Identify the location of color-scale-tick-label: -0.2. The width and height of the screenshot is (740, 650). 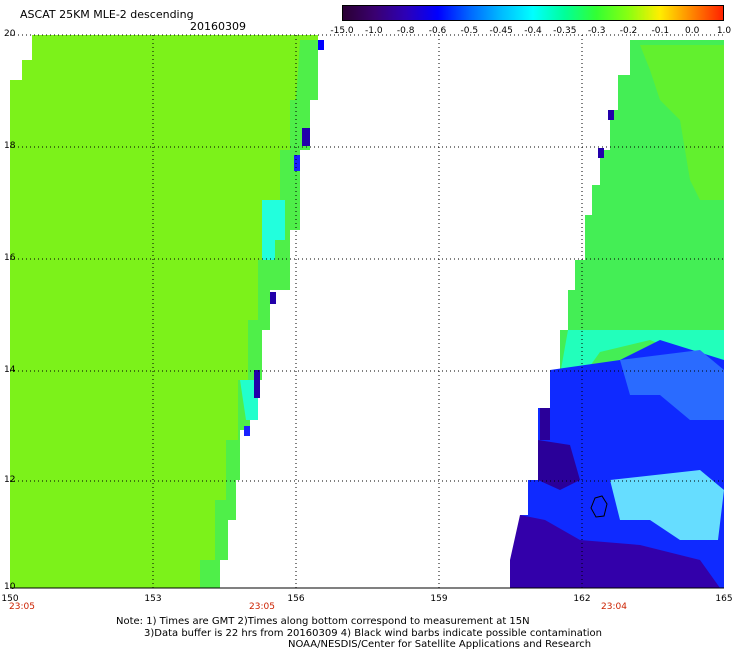
(628, 31).